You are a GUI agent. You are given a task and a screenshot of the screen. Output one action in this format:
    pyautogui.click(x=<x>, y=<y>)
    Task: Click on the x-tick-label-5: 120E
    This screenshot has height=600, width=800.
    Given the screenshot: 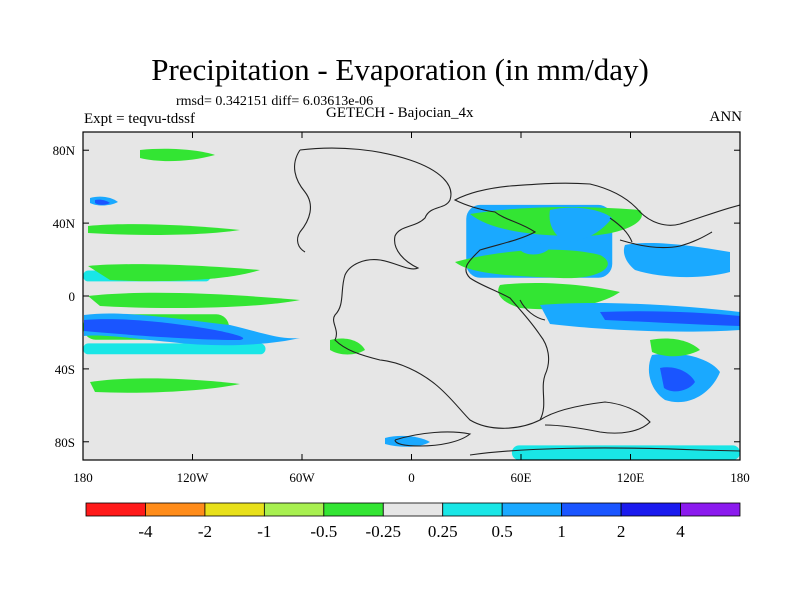 What is the action you would take?
    pyautogui.click(x=631, y=477)
    